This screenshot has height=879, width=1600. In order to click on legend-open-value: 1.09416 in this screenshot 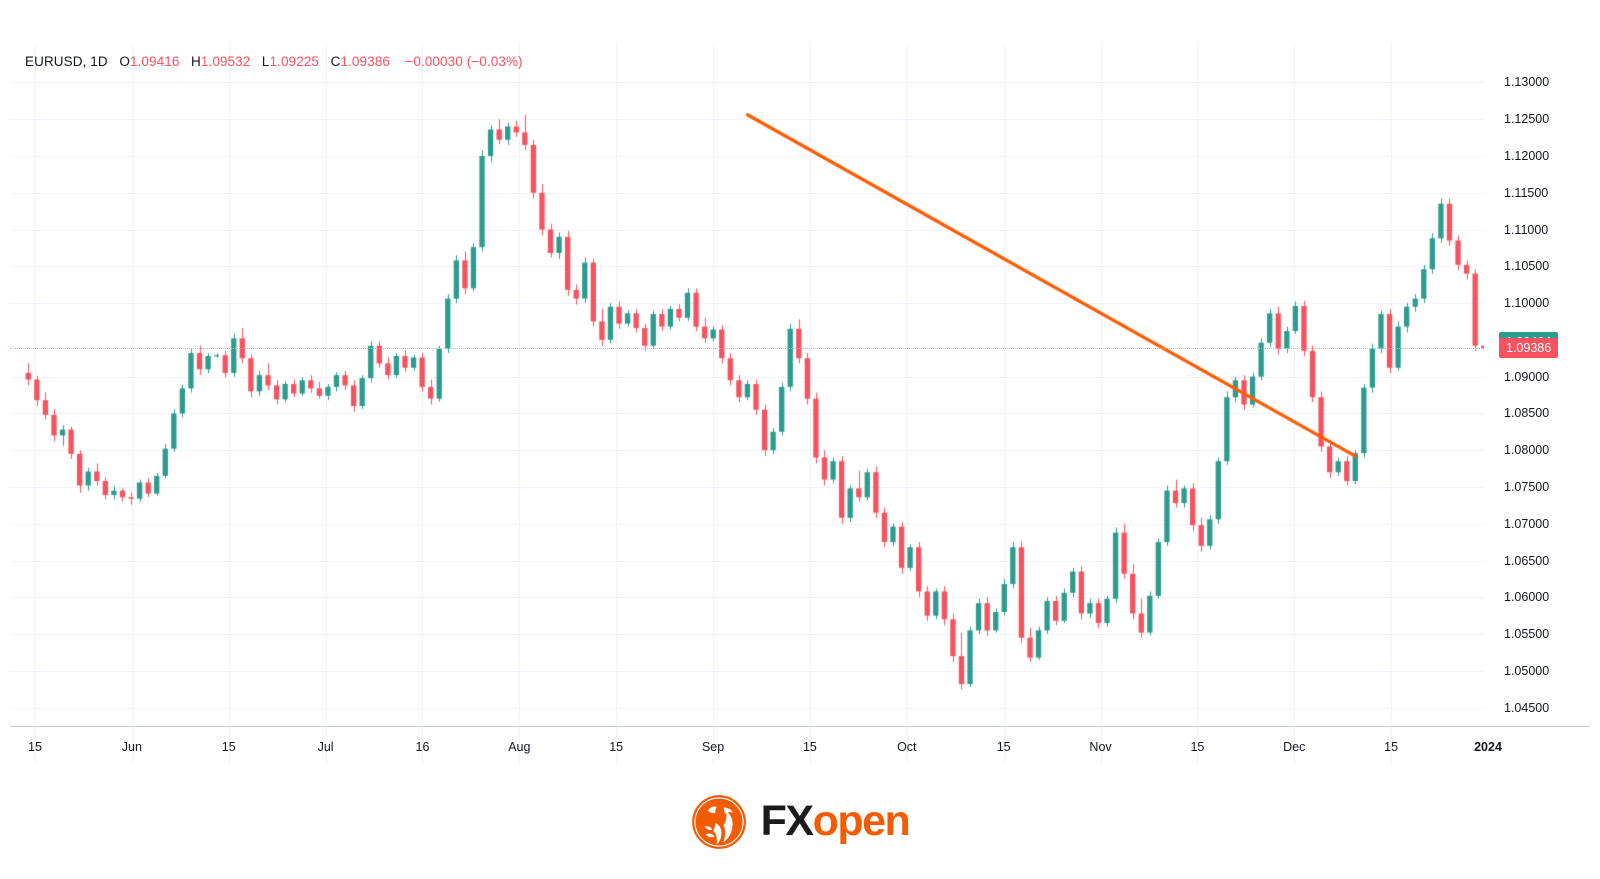, I will do `click(154, 61)`.